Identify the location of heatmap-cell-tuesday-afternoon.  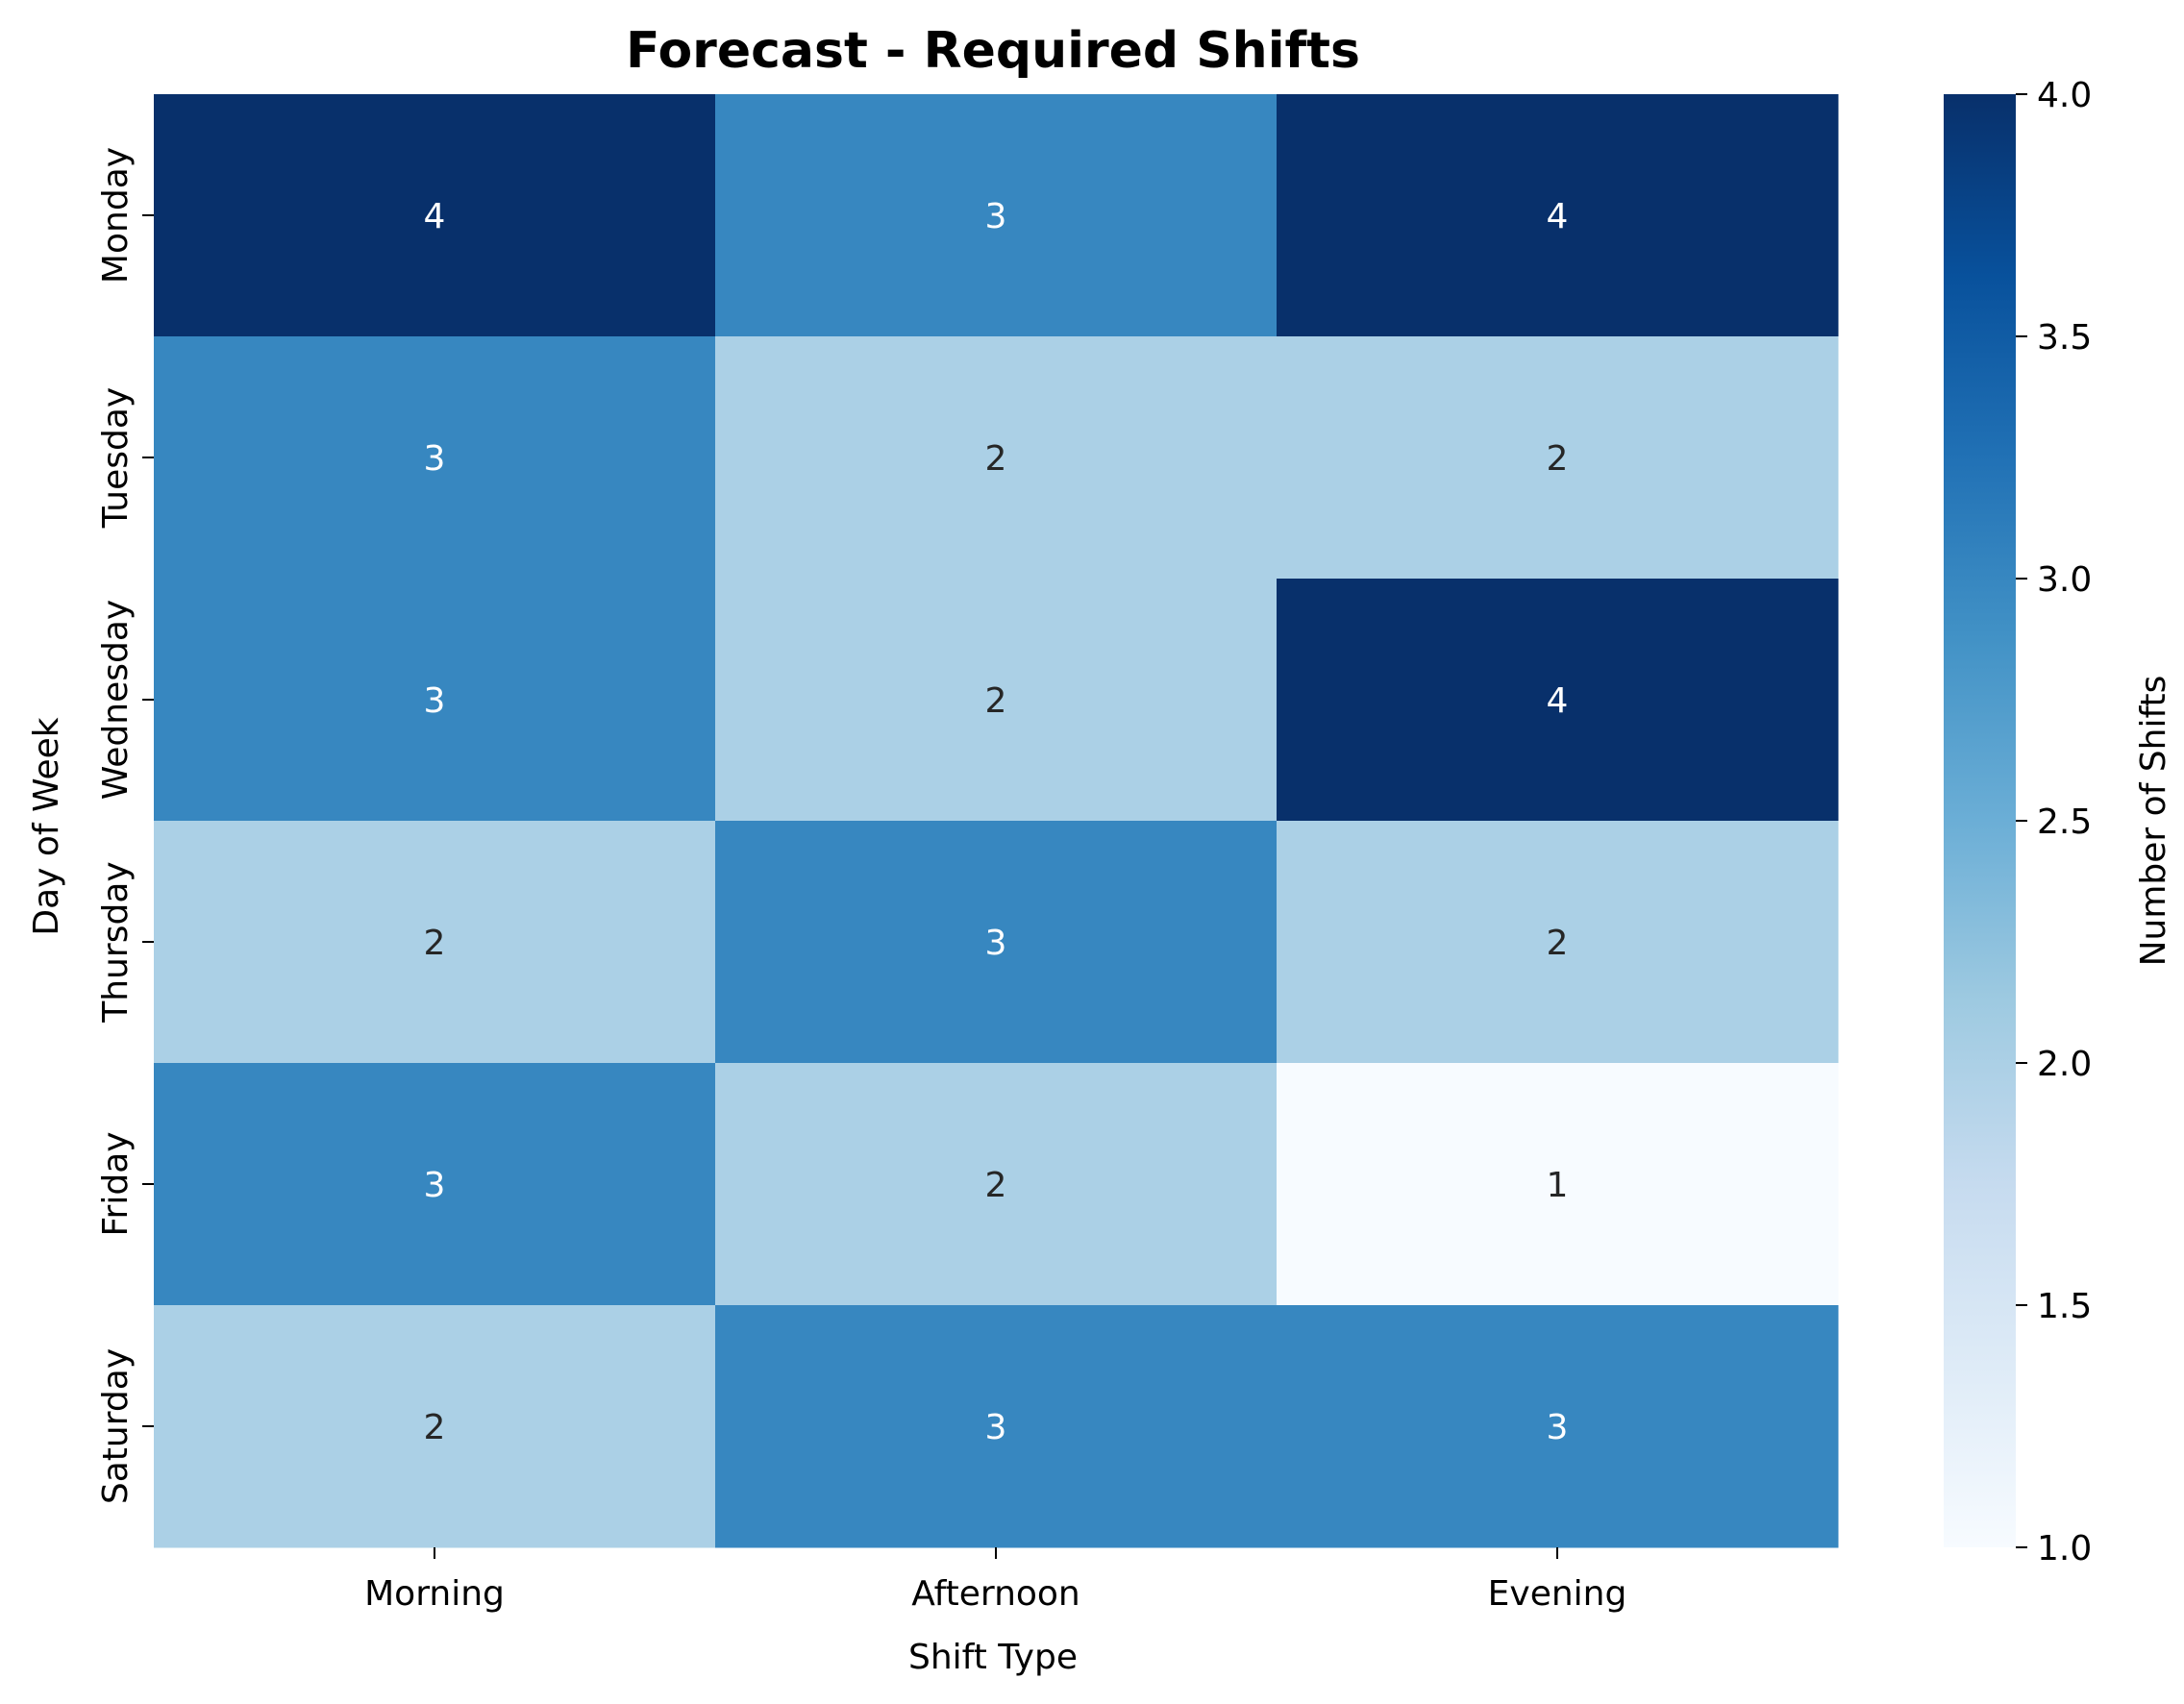
(997, 458).